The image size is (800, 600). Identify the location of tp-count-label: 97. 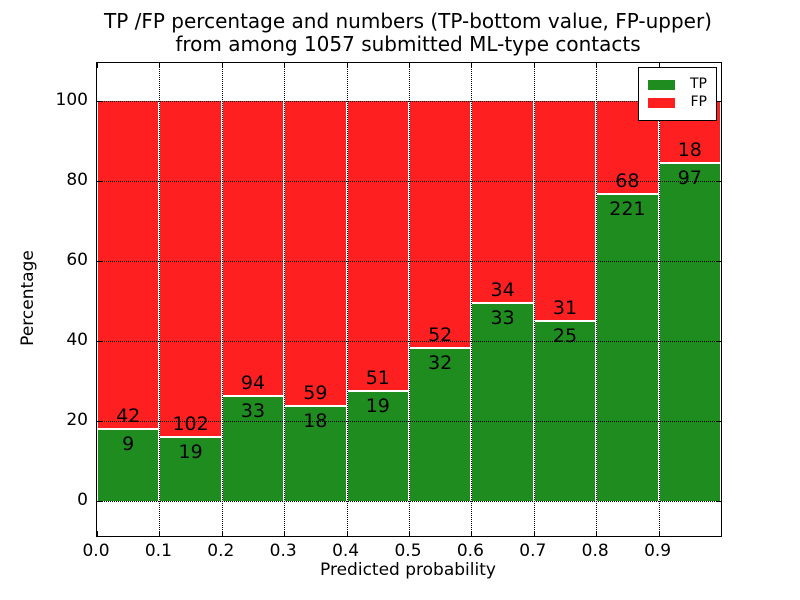
(689, 177).